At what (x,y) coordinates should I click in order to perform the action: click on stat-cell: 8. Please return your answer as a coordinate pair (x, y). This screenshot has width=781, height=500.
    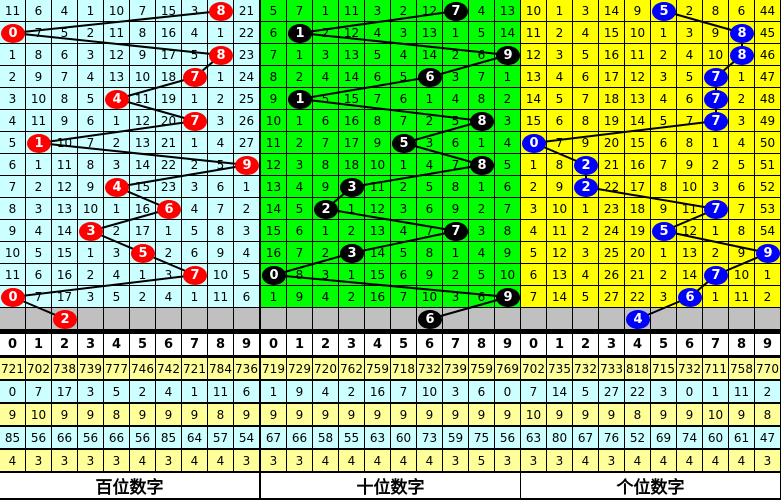
    Looking at the image, I should click on (768, 415).